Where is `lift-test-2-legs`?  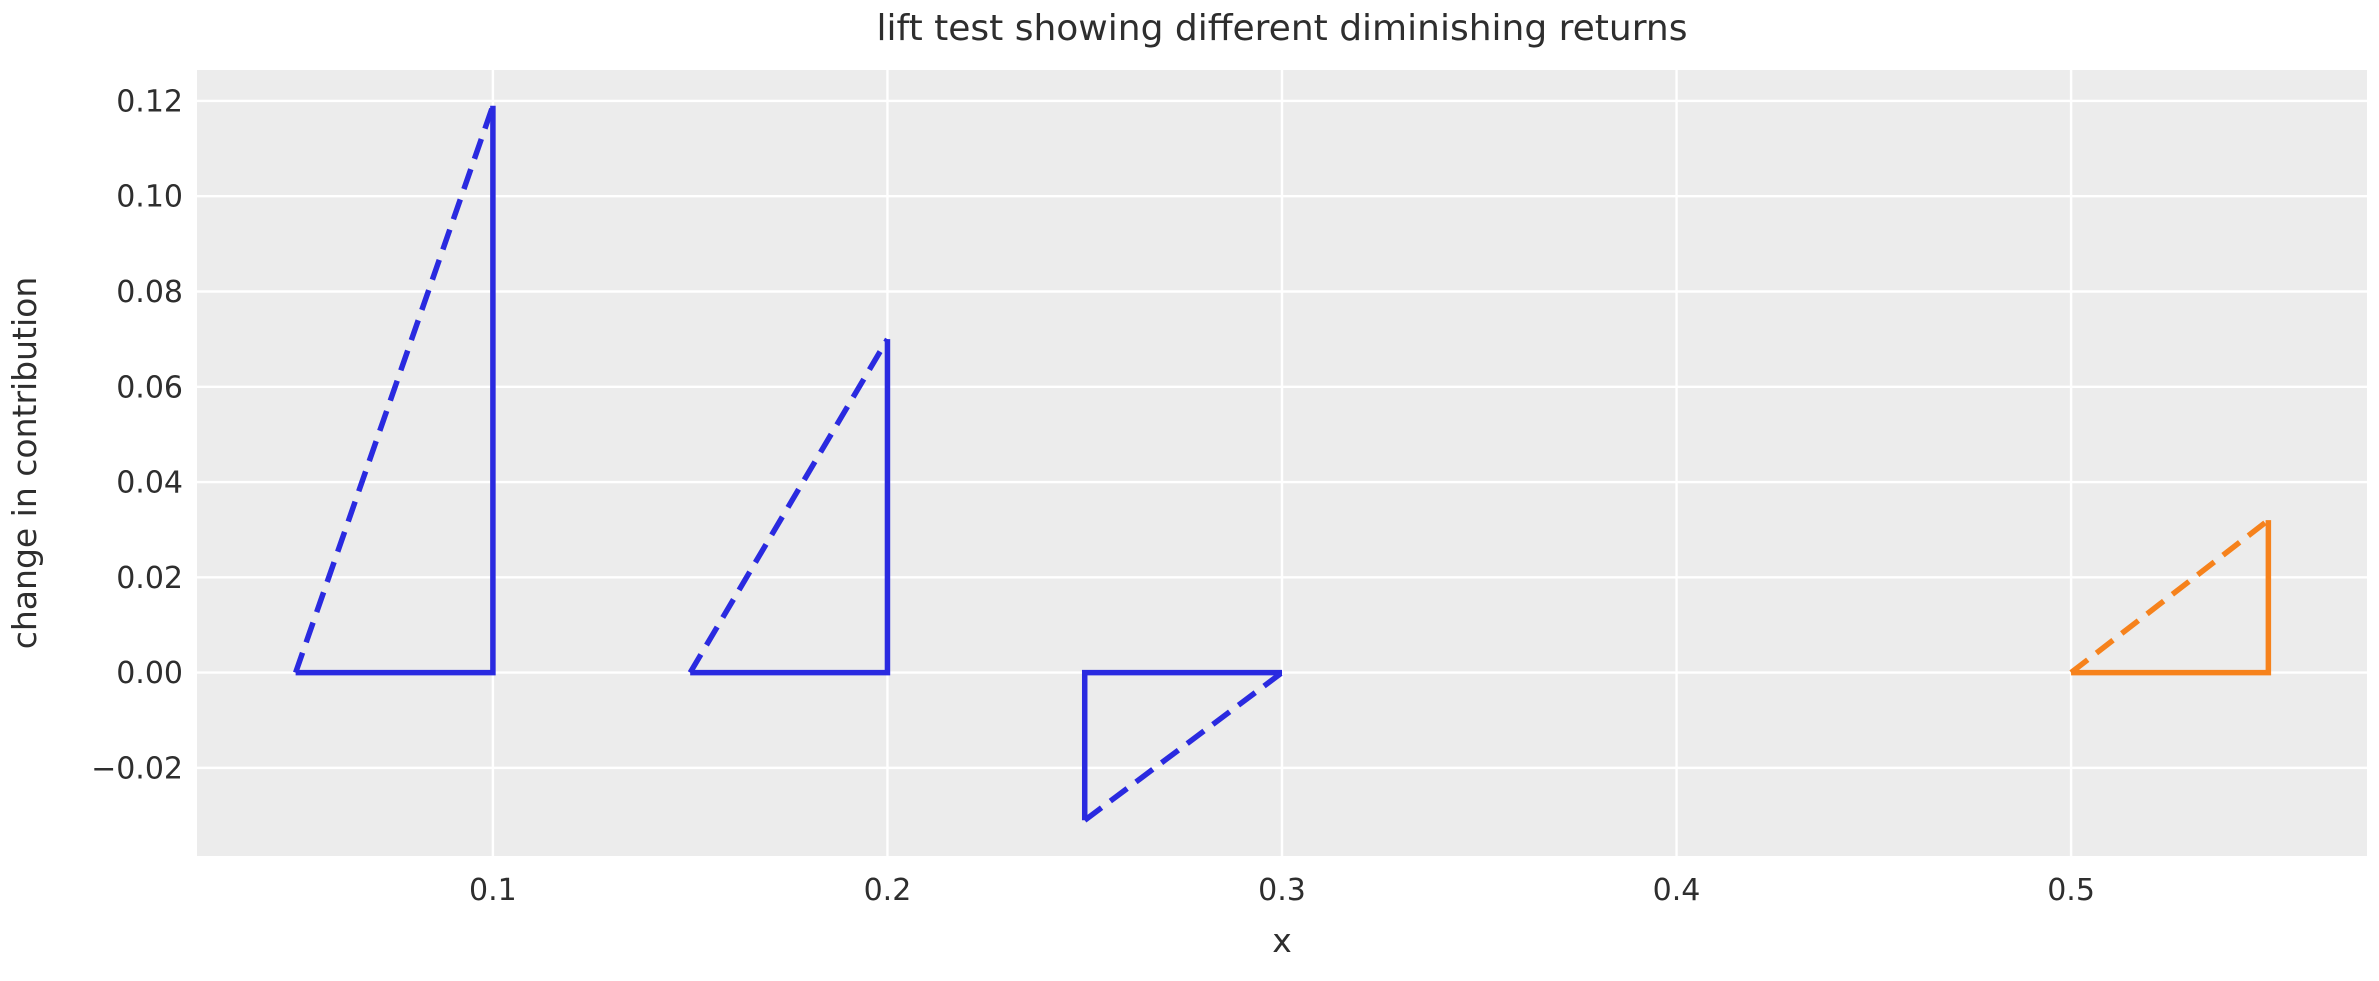 lift-test-2-legs is located at coordinates (790, 507).